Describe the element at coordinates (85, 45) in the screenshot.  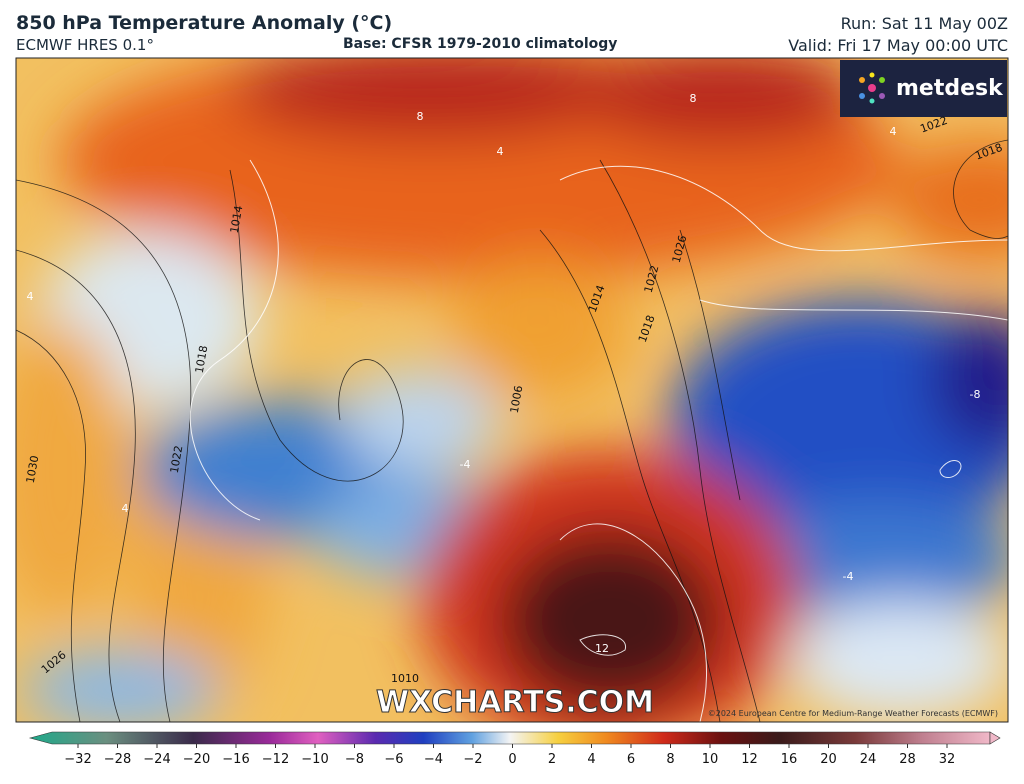
I see `model: ECMWF HRES 0.1°` at that location.